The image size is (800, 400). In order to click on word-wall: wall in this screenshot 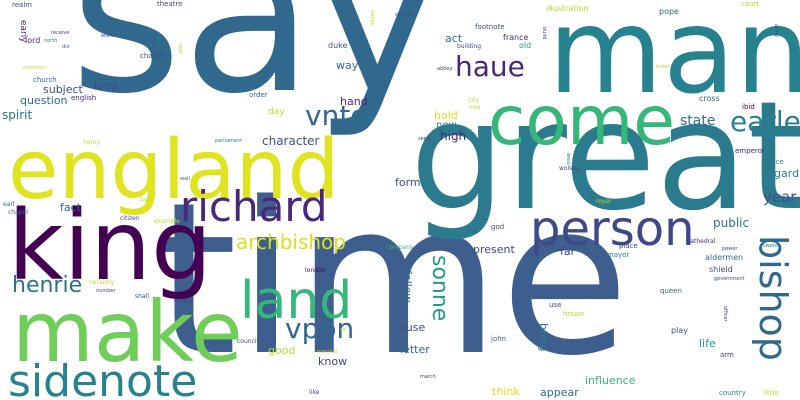, I will do `click(185, 179)`.